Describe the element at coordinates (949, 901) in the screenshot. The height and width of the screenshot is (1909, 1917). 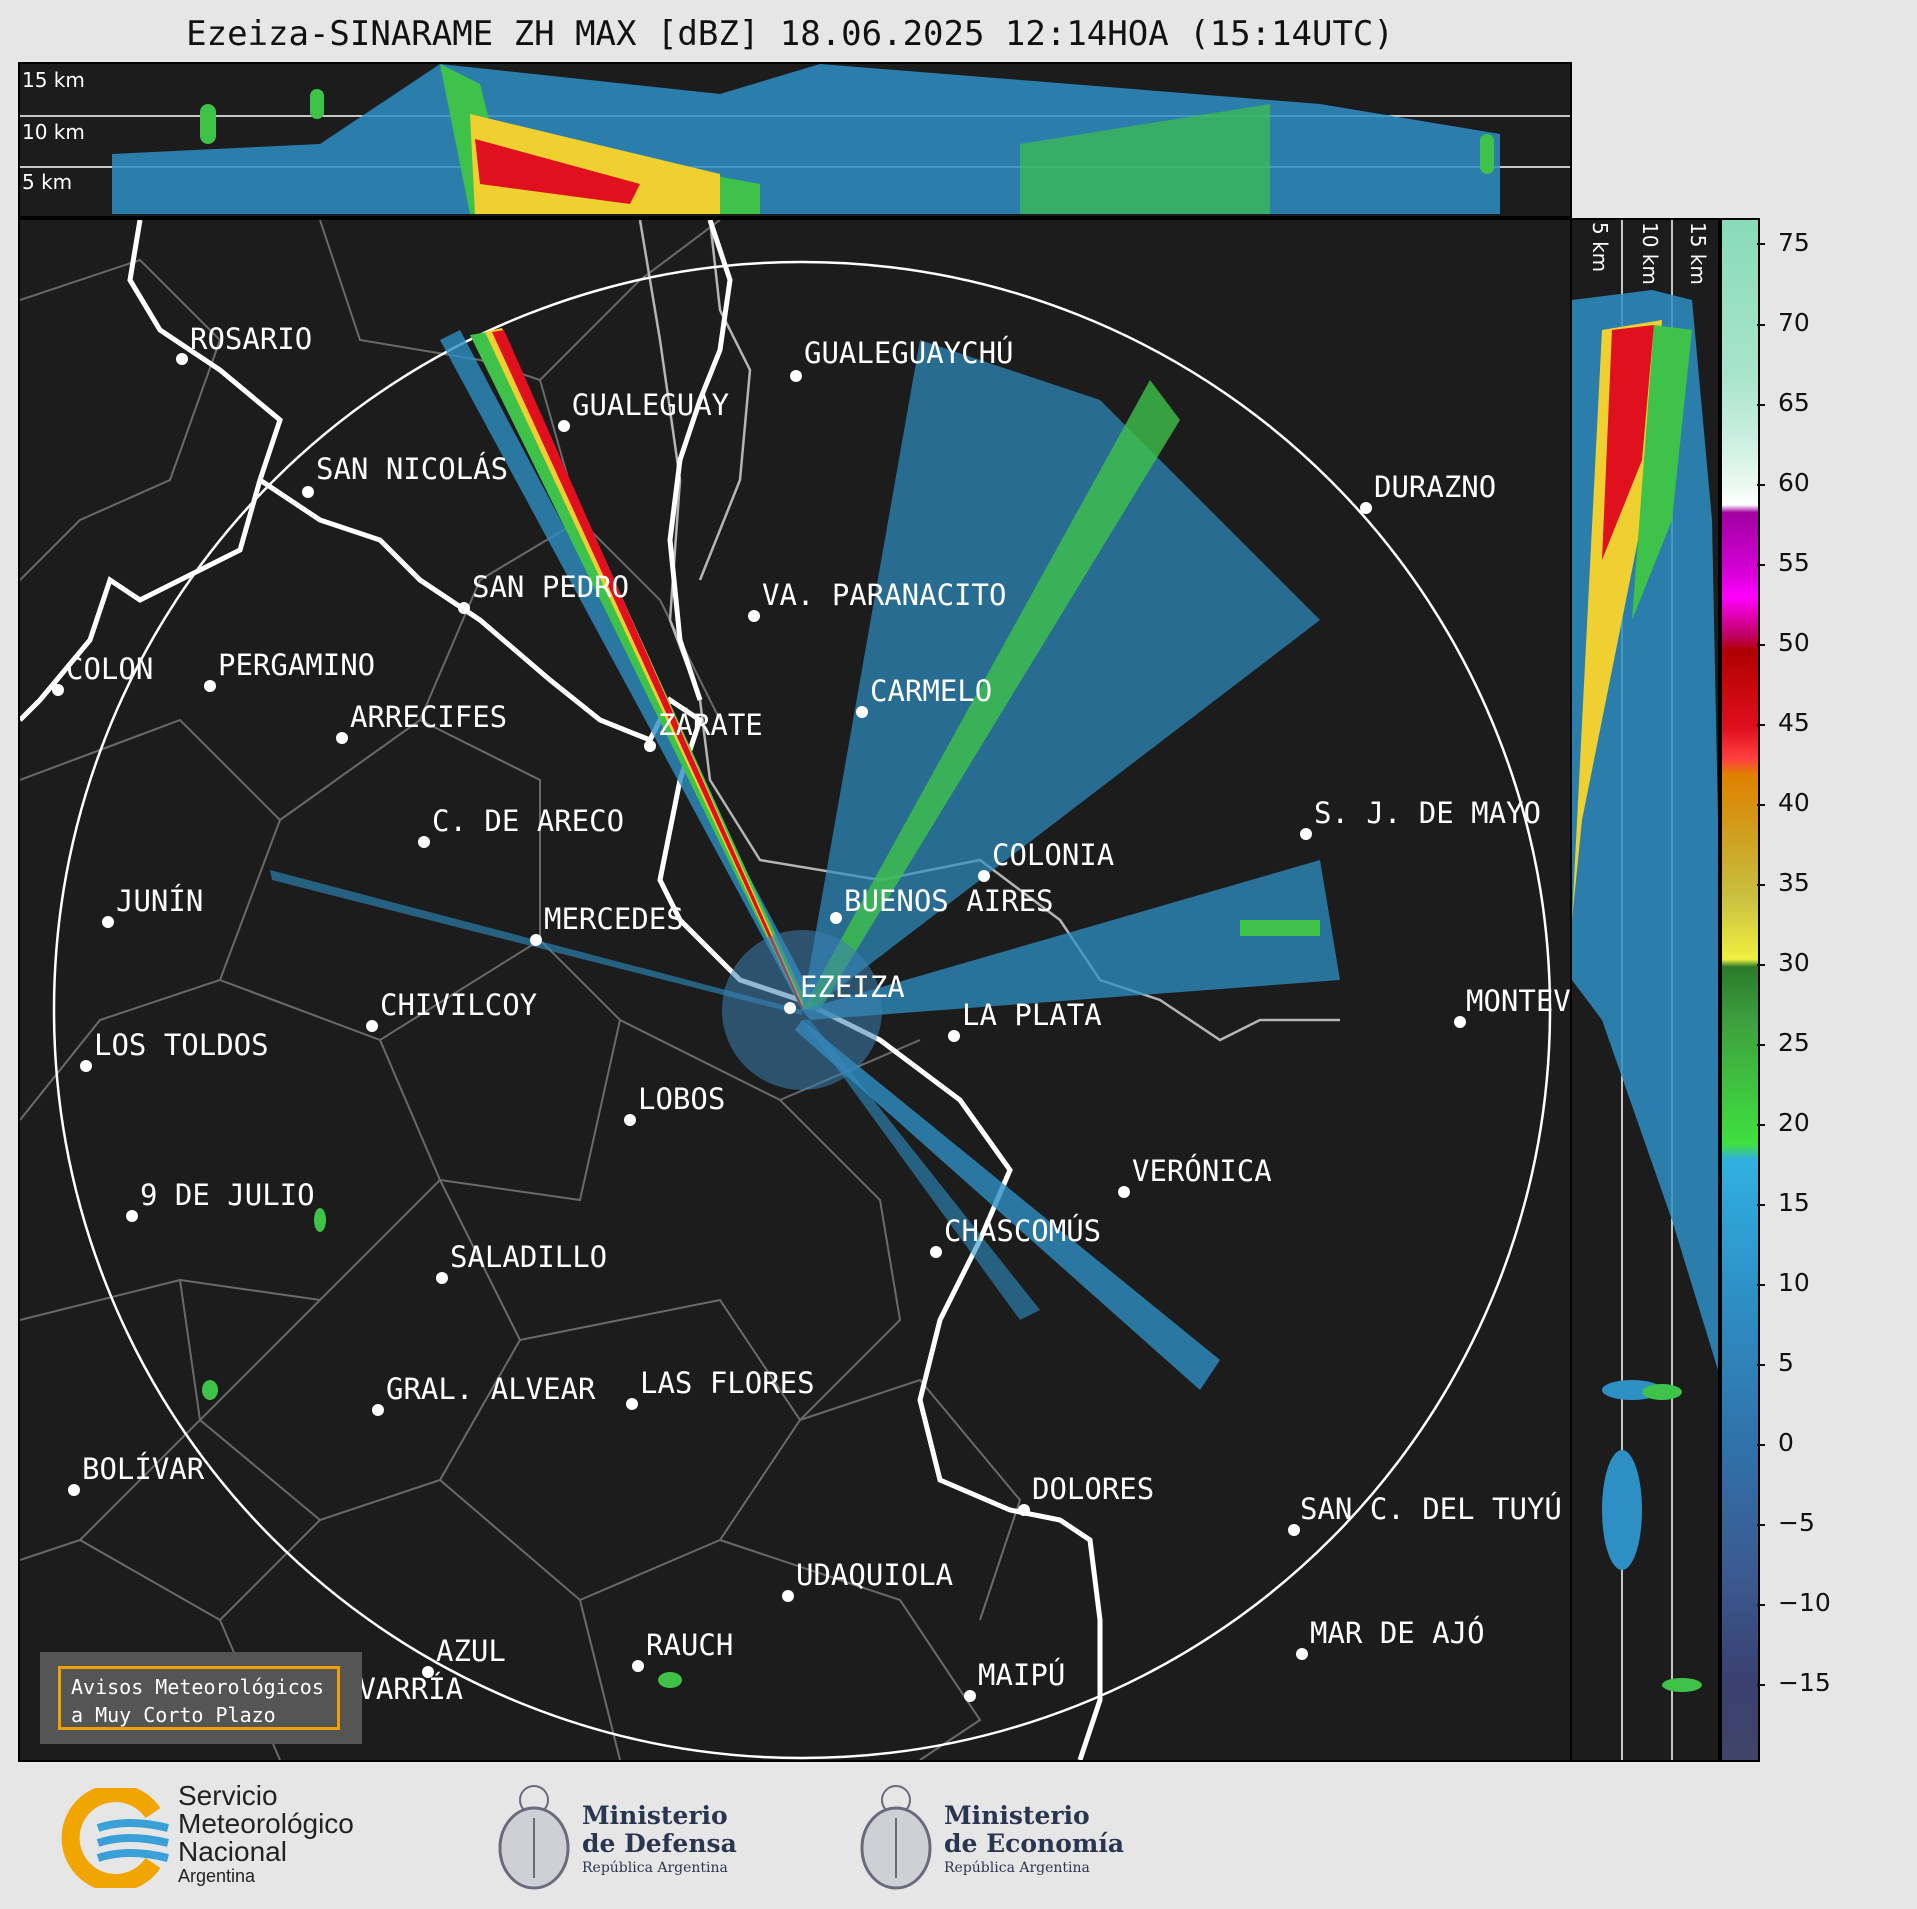
I see `city-label-buenos-aires: BUENOS AIRES` at that location.